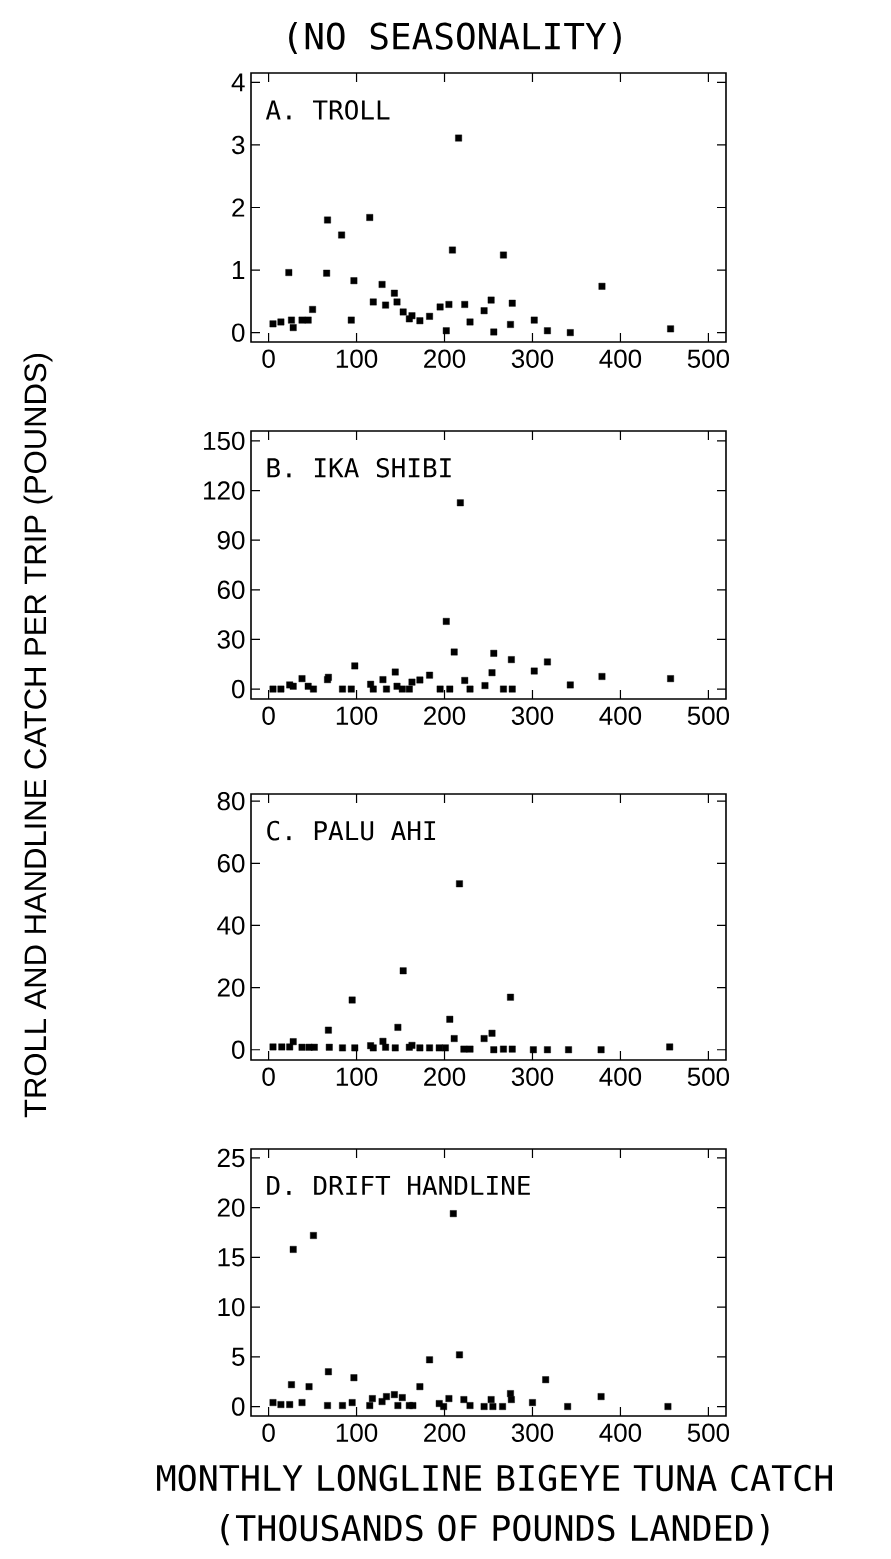  What do you see at coordinates (238, 82) in the screenshot?
I see `y-tick-label: 4` at bounding box center [238, 82].